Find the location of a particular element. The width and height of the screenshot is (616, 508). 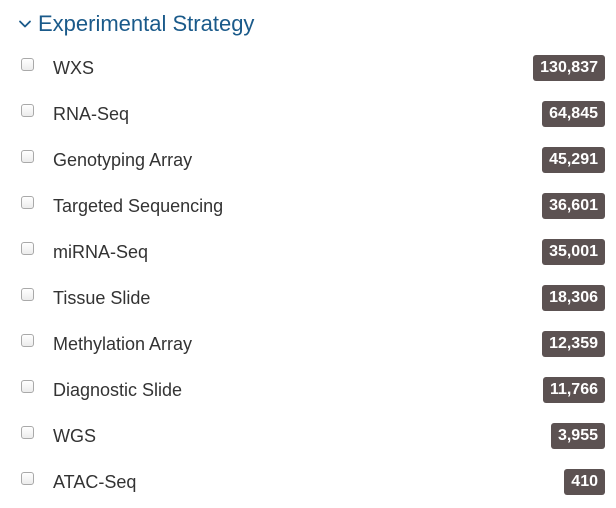

facet-item-methylation-array: Methylation Array 12,359 is located at coordinates (308, 344).